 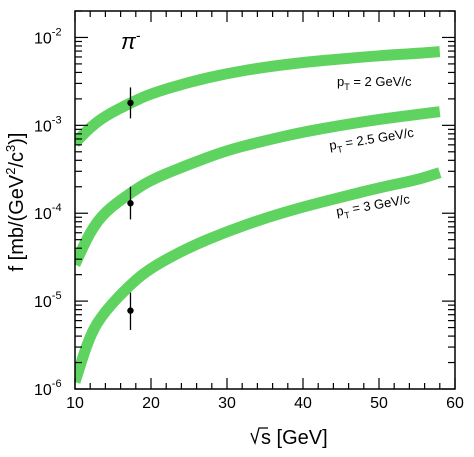 What do you see at coordinates (10, 171) in the screenshot?
I see `y-axis-label-sup-1: 2` at bounding box center [10, 171].